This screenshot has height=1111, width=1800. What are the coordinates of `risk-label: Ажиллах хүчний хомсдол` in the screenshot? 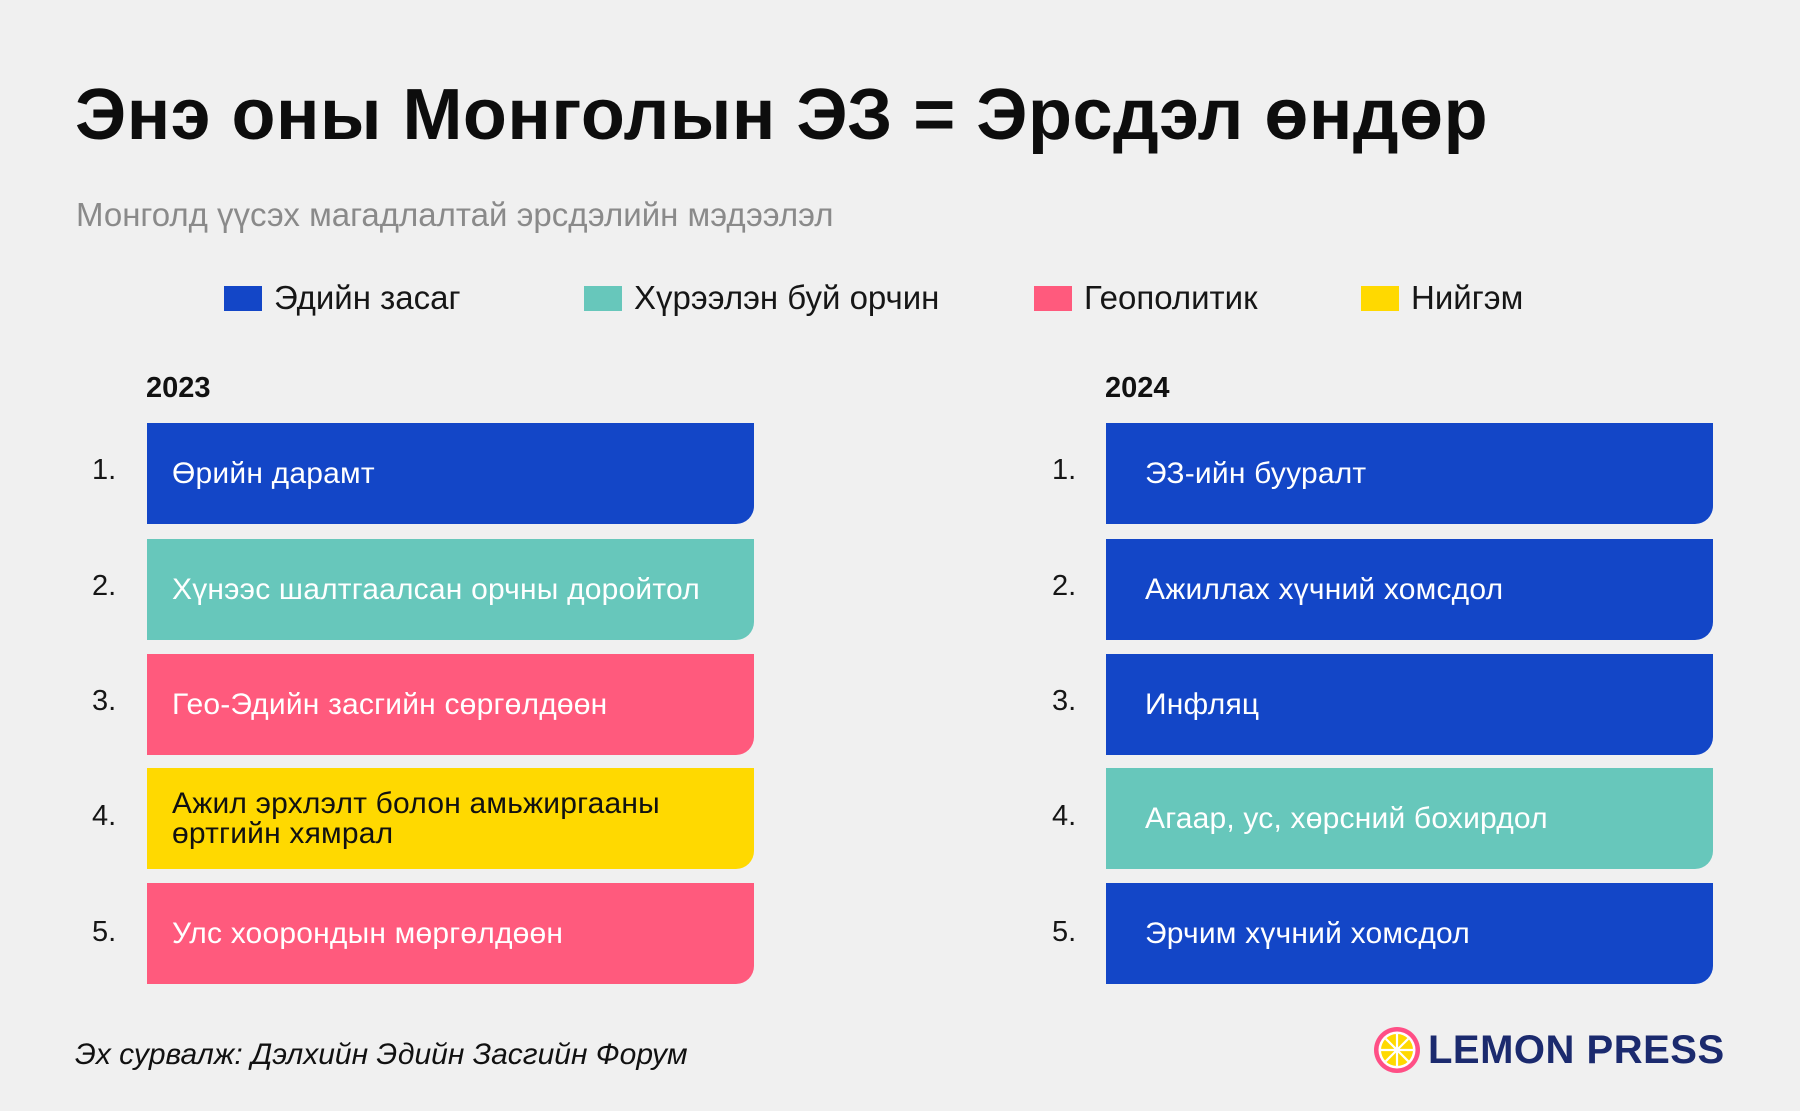 It's located at (1324, 589).